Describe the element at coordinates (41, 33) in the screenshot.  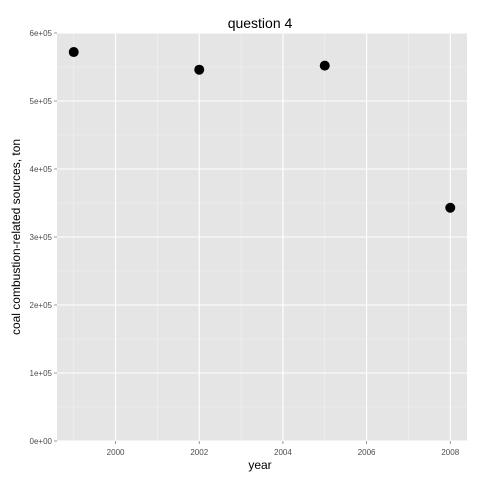
I see `y-tick-label: 6e+05` at that location.